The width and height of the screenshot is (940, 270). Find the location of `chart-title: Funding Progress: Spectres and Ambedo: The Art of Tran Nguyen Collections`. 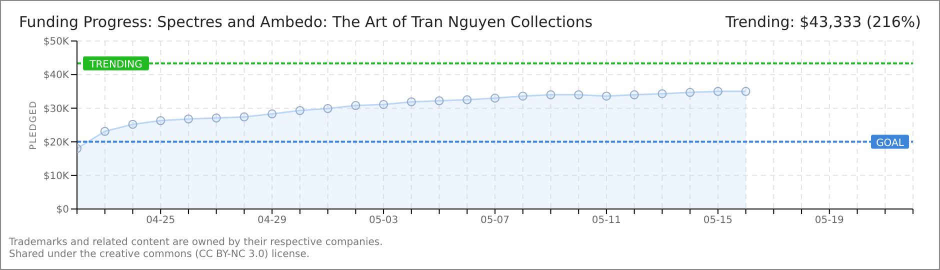

chart-title: Funding Progress: Spectres and Ambedo: The Art of Tran Nguyen Collections is located at coordinates (306, 22).